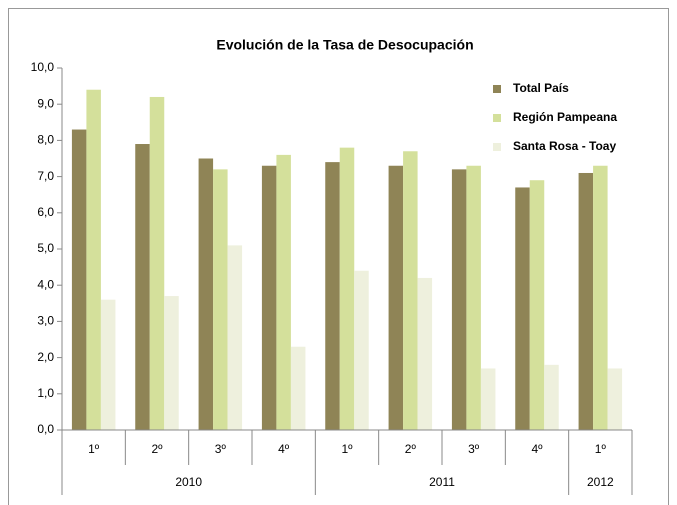 The width and height of the screenshot is (677, 505). I want to click on group-label: 2010, so click(188, 482).